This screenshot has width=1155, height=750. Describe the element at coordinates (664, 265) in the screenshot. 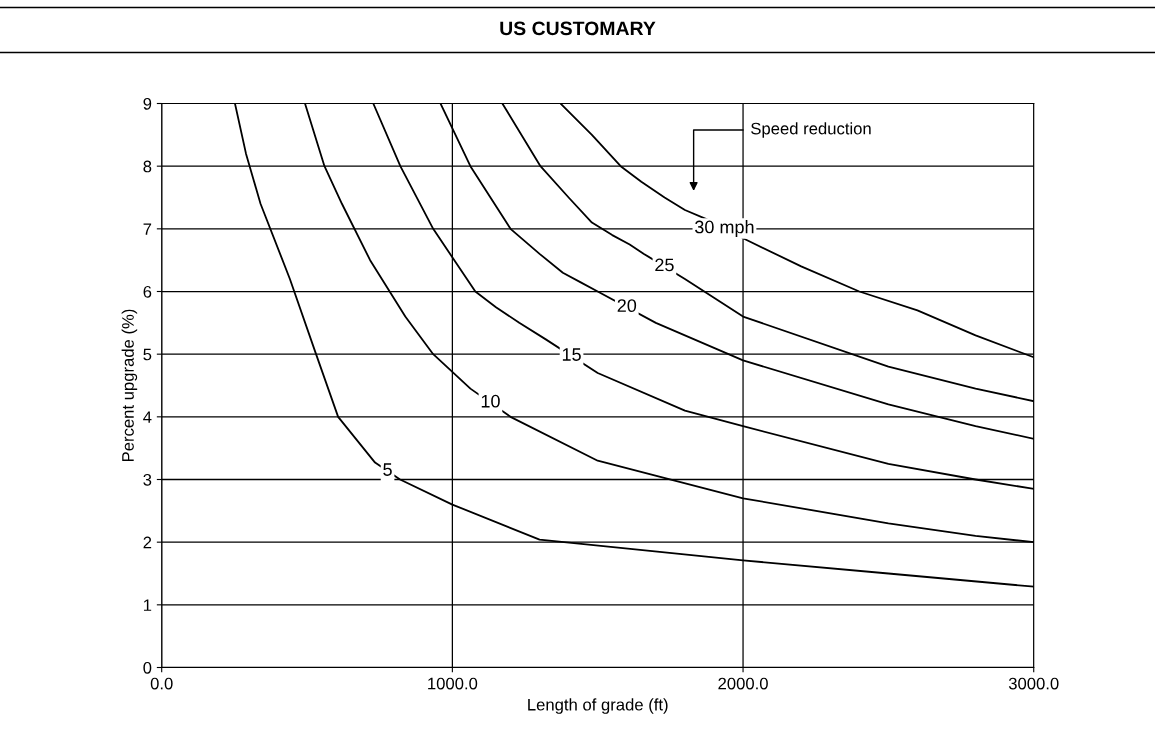

I see `series-label: 25` at that location.